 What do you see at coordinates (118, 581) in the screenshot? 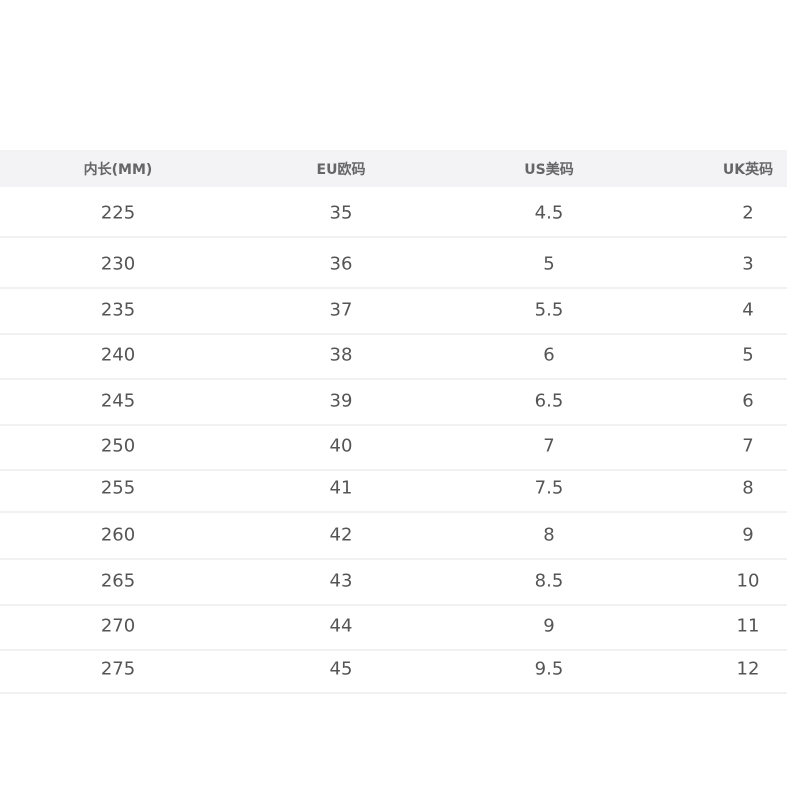
I see `table-cell: 265` at bounding box center [118, 581].